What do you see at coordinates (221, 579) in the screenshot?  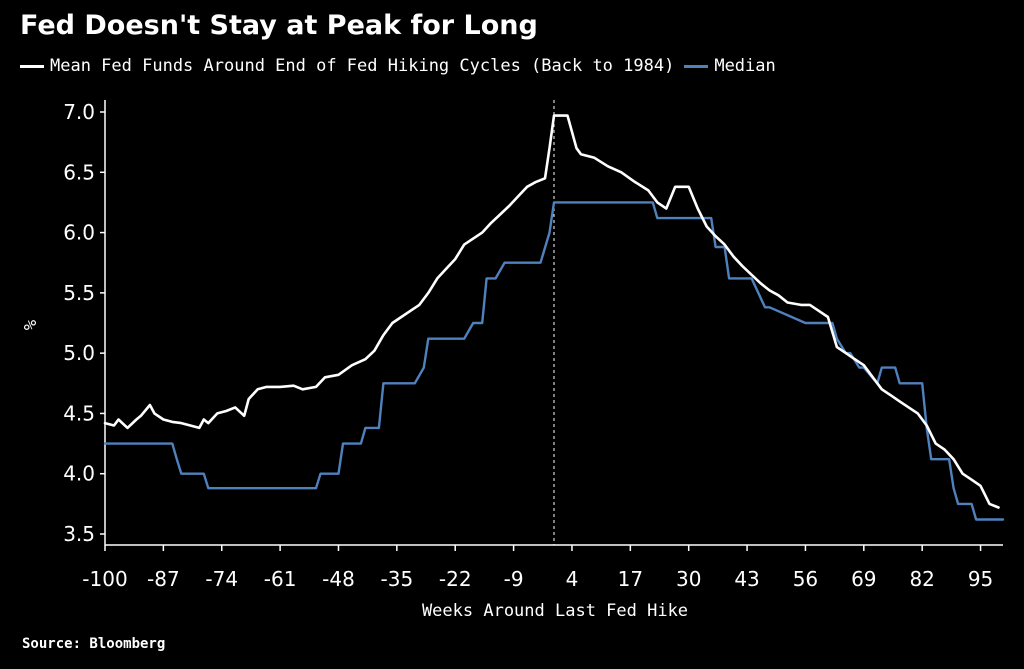 I see `x-tick-label: -74` at bounding box center [221, 579].